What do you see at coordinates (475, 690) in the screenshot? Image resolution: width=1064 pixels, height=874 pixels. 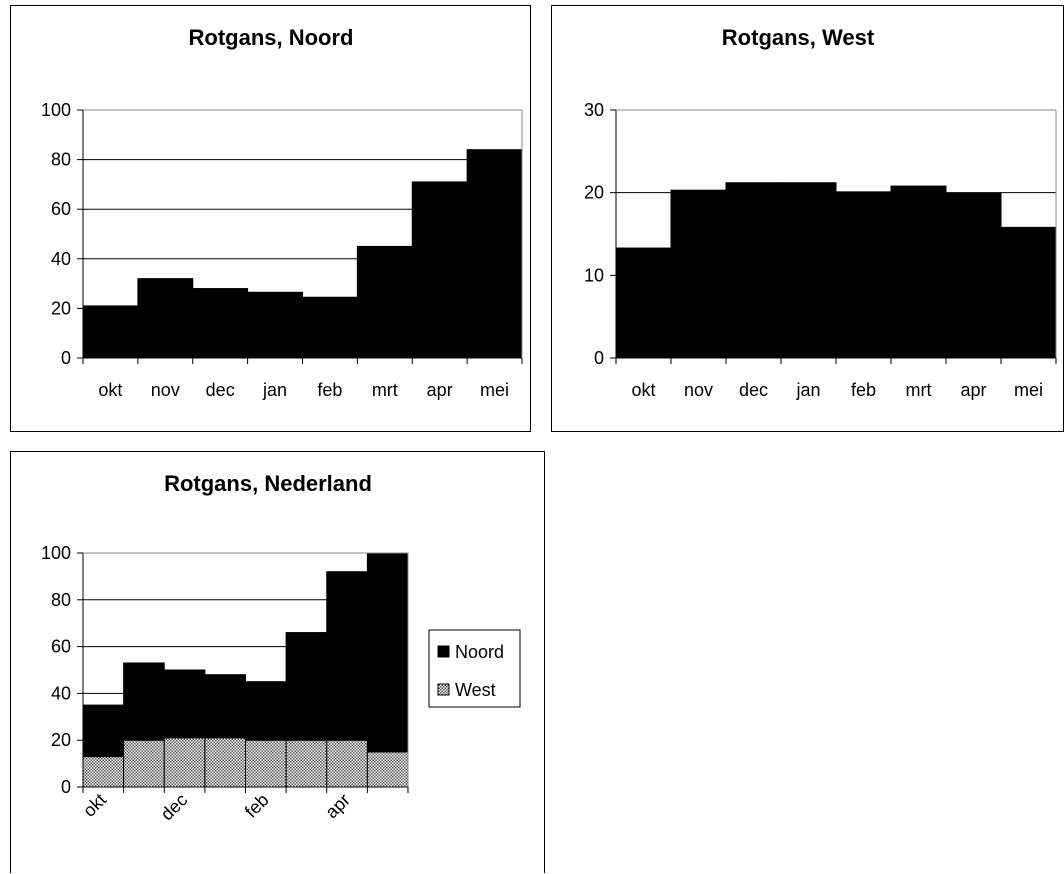 I see `legend-label-west: West` at bounding box center [475, 690].